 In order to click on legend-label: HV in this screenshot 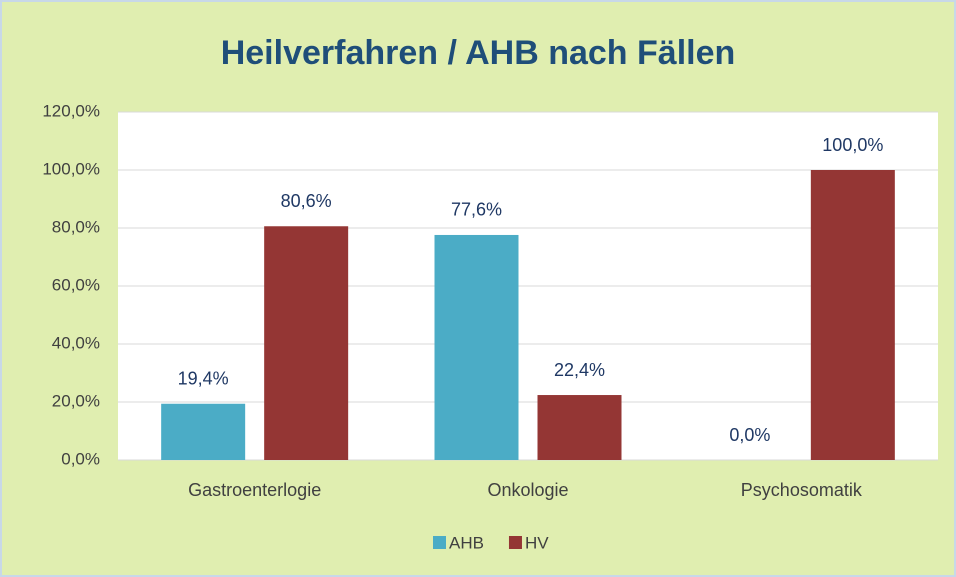, I will do `click(537, 542)`.